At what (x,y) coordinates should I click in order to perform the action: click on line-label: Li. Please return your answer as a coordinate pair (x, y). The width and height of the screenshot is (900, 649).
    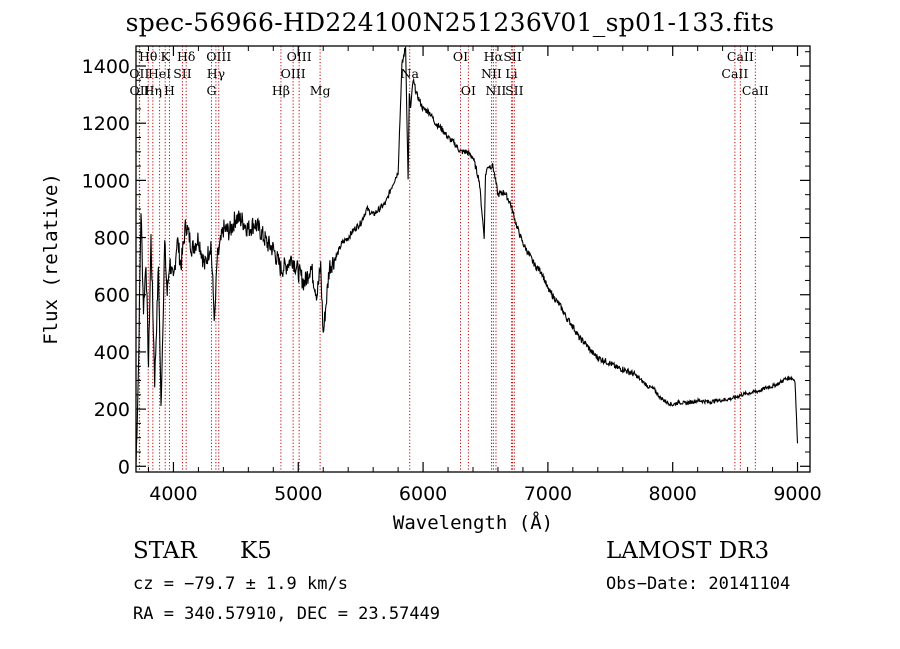
    Looking at the image, I should click on (511, 73).